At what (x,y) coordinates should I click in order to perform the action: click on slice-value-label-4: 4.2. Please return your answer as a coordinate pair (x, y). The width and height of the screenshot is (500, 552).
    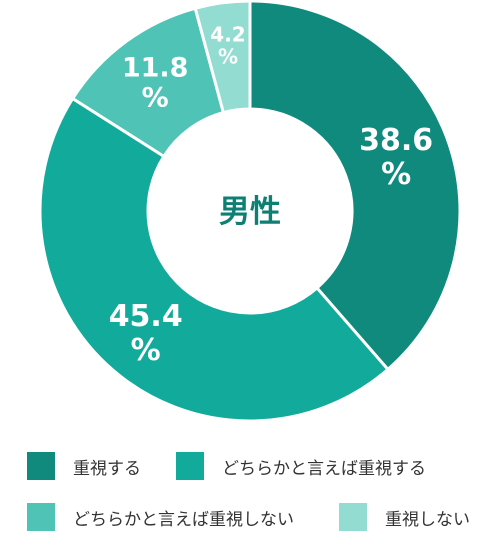
    Looking at the image, I should click on (227, 34).